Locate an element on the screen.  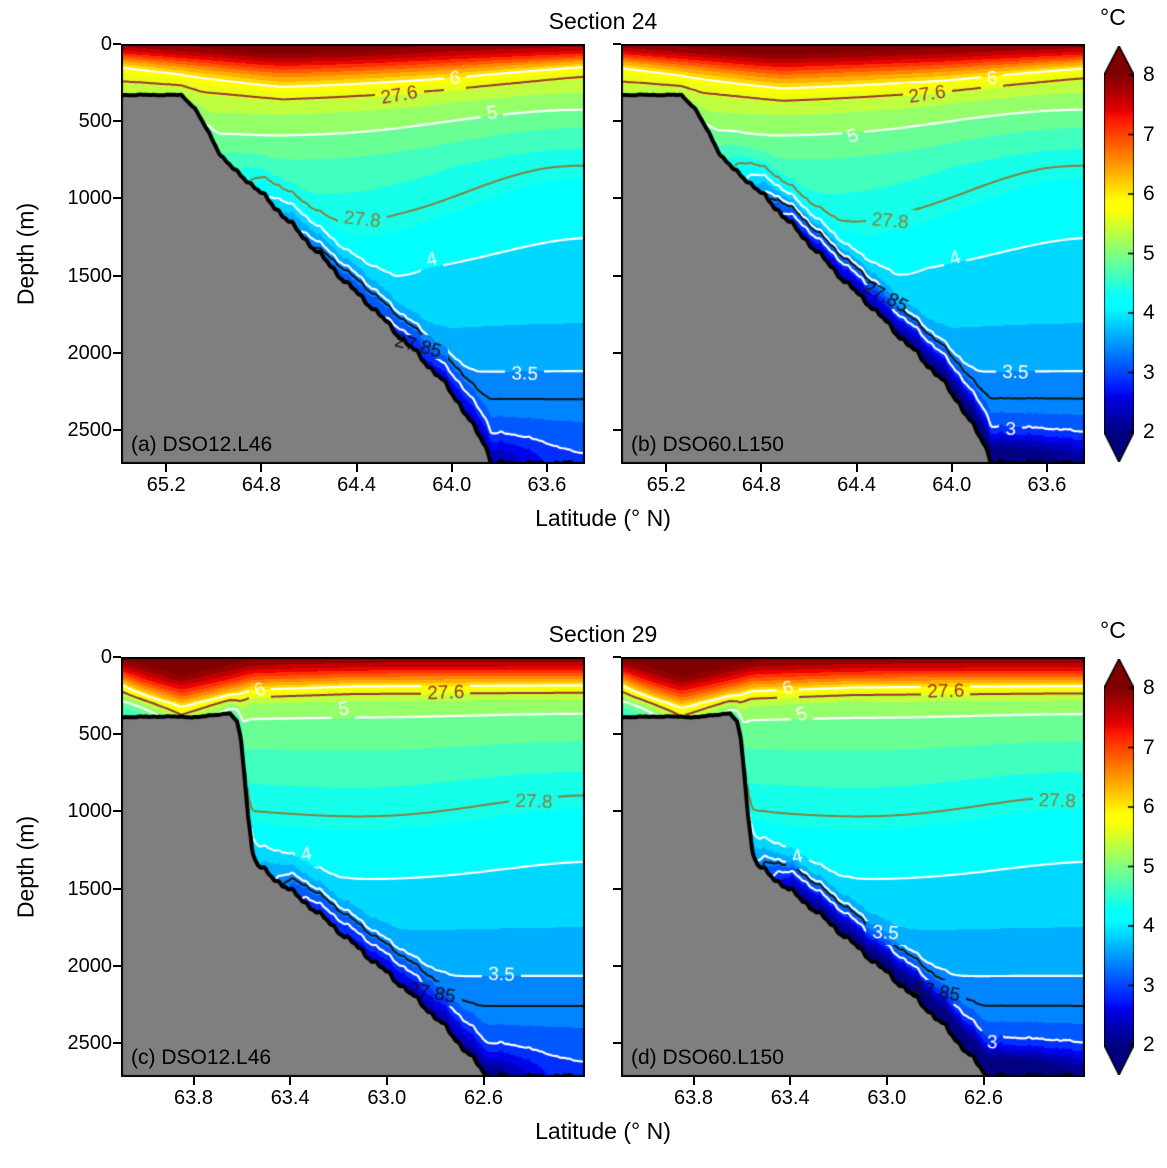
panel-b-label: (b) DSO60.L150 is located at coordinates (707, 444).